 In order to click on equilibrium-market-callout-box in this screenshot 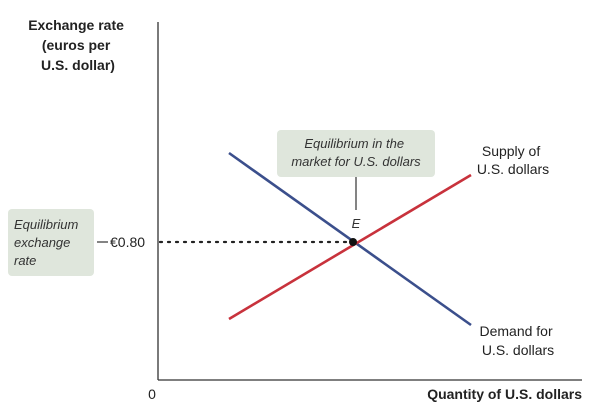, I will do `click(356, 153)`.